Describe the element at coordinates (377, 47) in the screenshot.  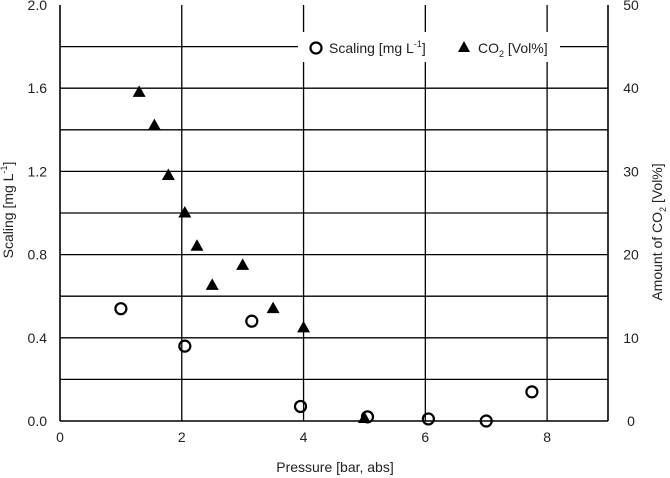
I see `legend-scaling-label: Scaling [mg L-1]` at that location.